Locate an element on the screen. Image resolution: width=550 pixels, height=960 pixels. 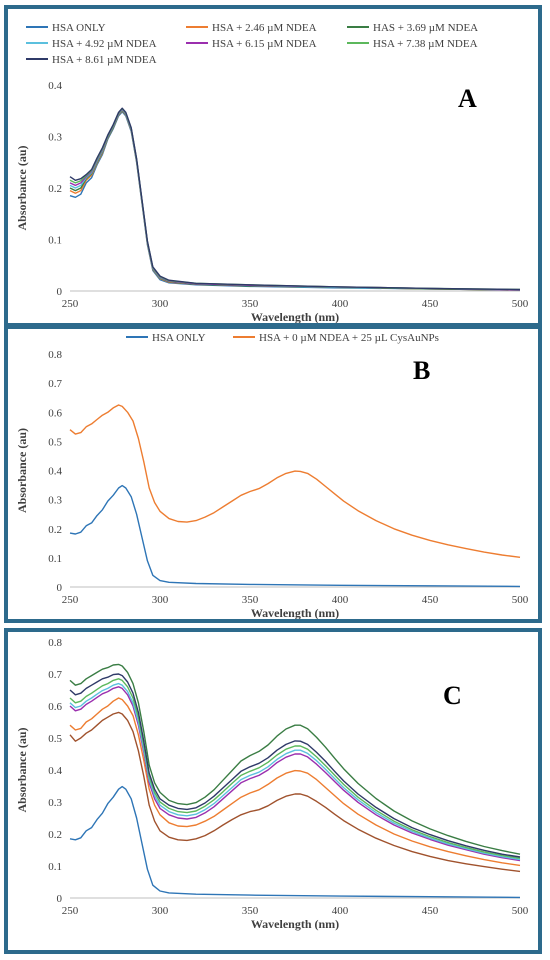
legend-label: HSA + 4.92 µM NDEA is located at coordinates (104, 44).